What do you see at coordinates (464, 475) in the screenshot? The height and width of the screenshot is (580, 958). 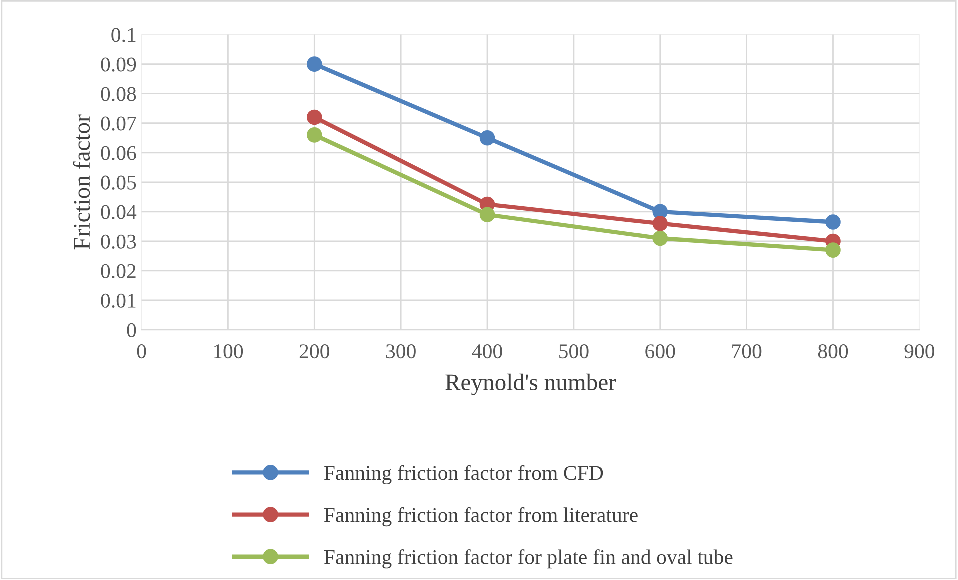 I see `legend-label: Fanning friction factor from CFD` at bounding box center [464, 475].